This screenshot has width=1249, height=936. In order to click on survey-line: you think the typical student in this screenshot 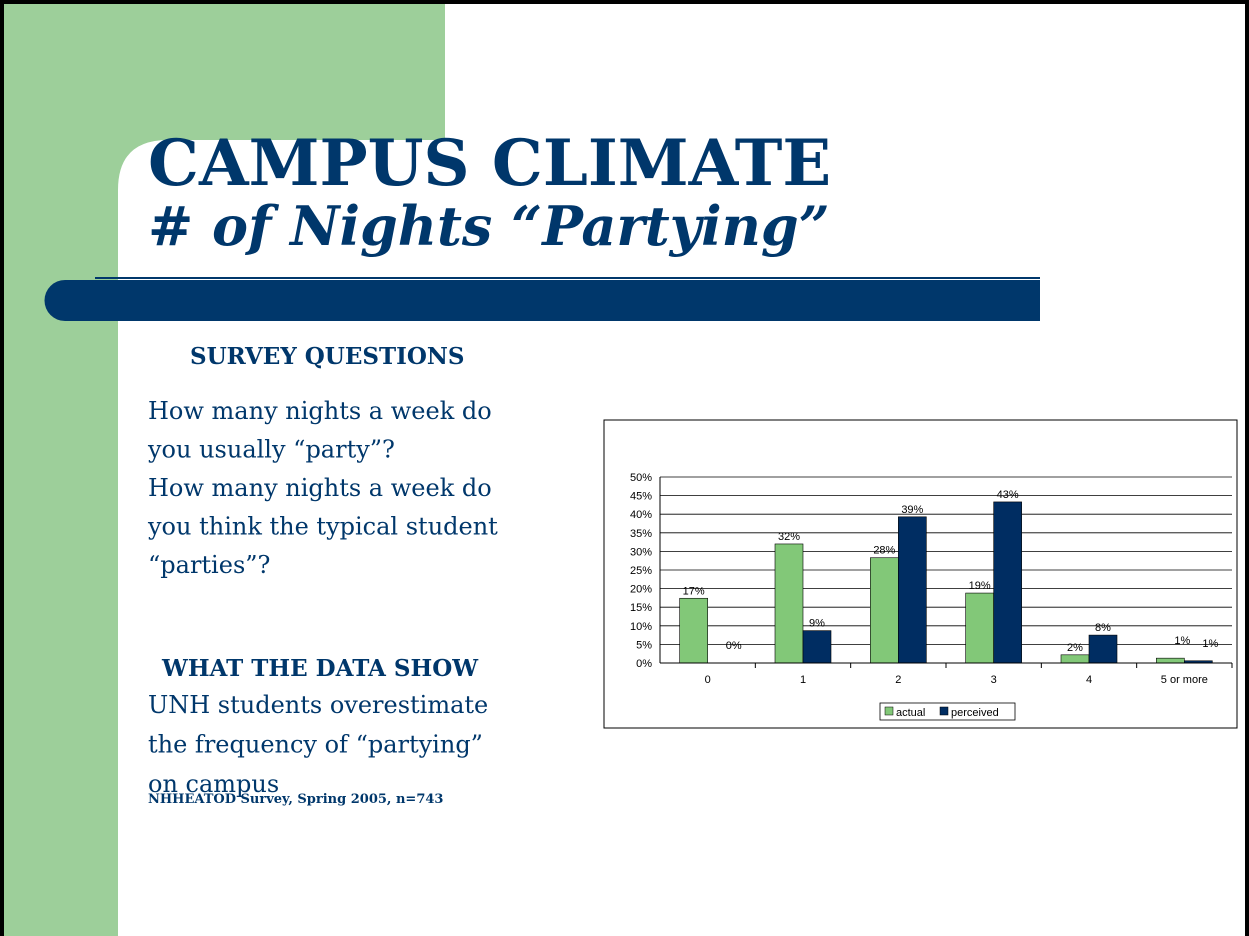, I will do `click(322, 527)`.